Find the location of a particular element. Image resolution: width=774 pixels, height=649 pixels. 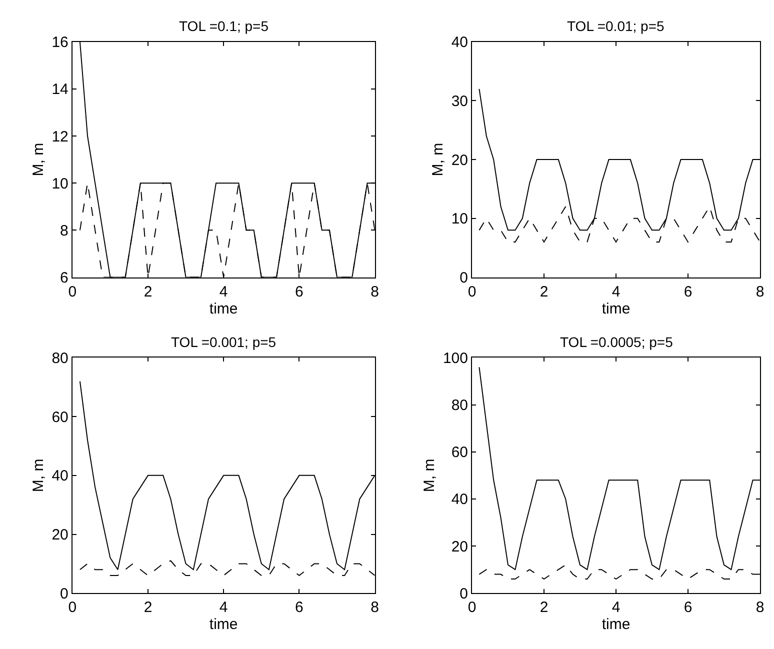

y-tick-label: 8 is located at coordinates (64, 231).